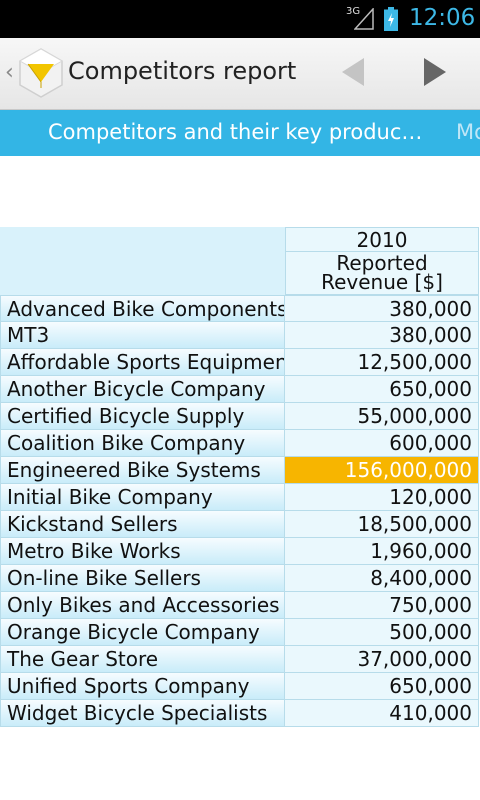 The image size is (480, 800). I want to click on company-name: Engineered Bike Systems, so click(142, 470).